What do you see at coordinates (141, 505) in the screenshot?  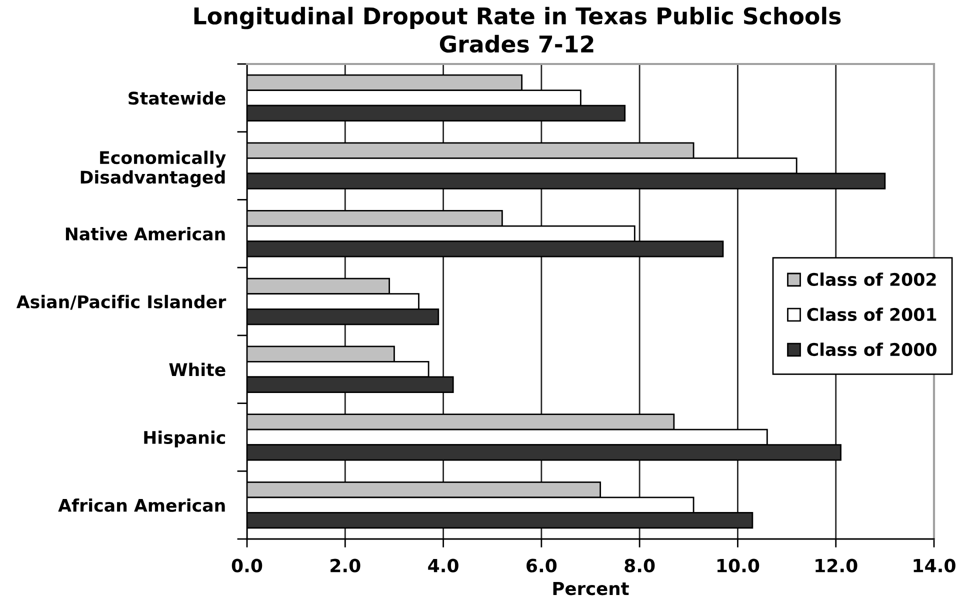 I see `y-tick-label: African American` at bounding box center [141, 505].